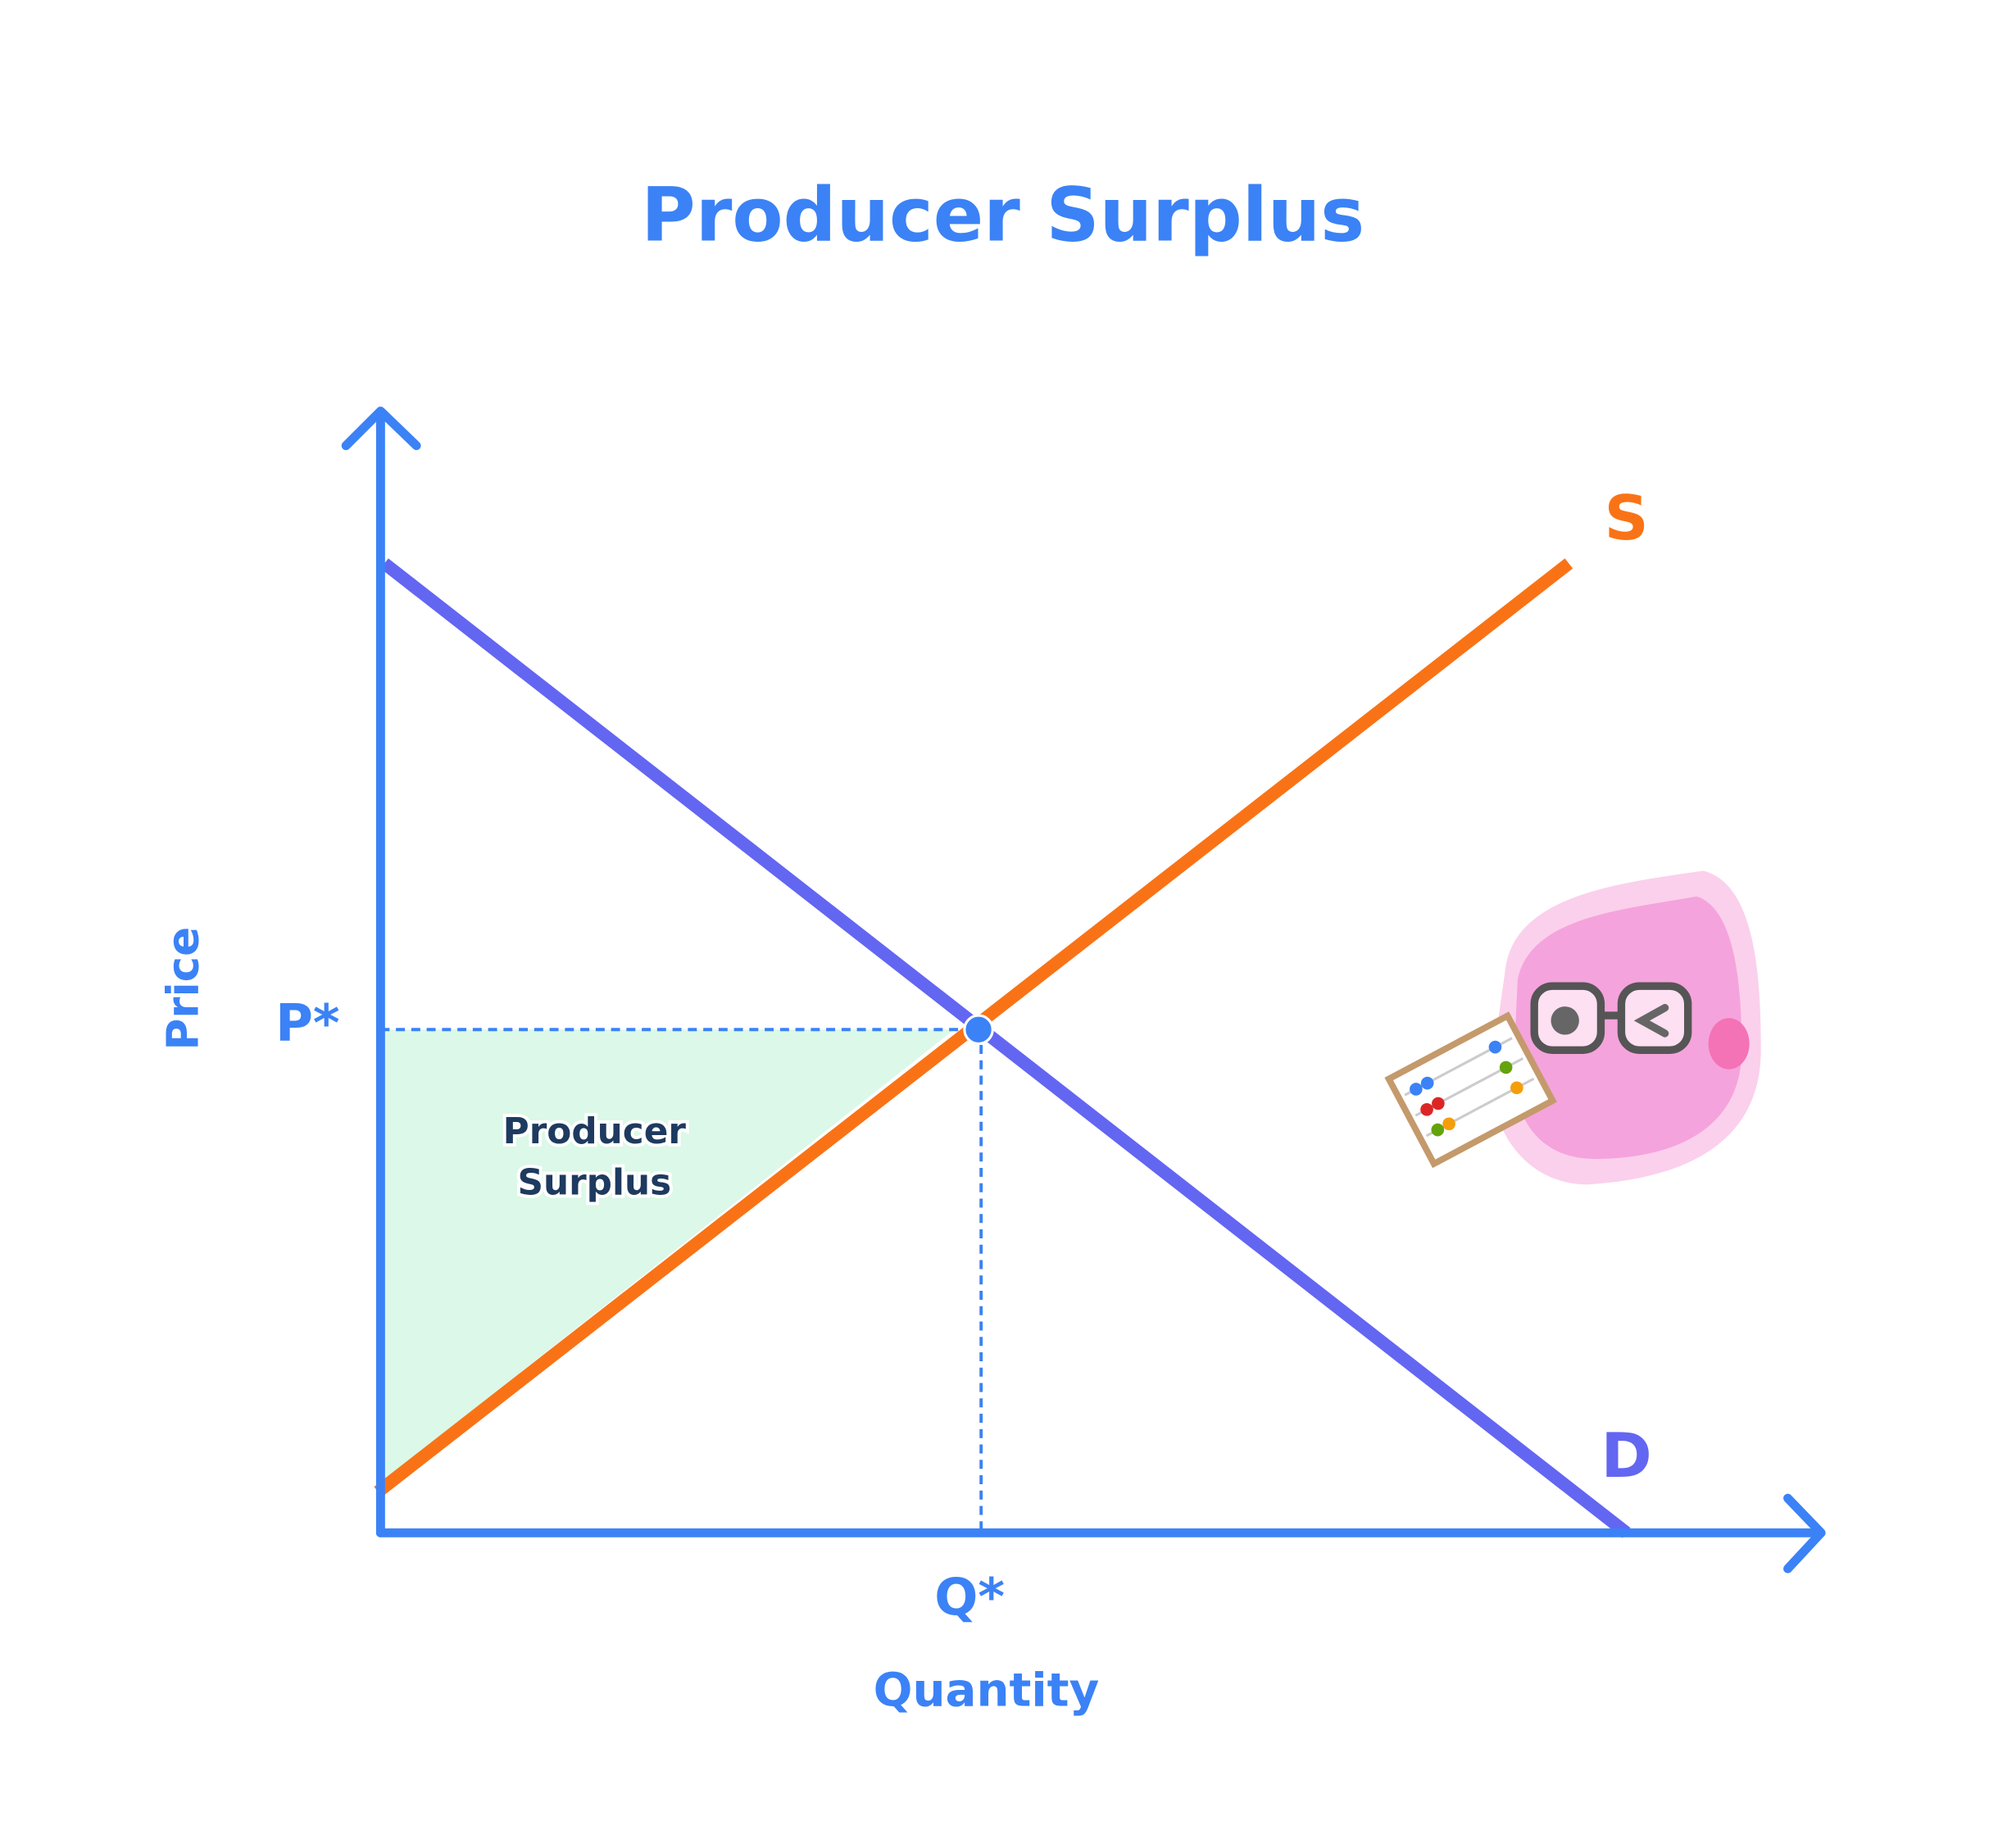 The image size is (2016, 1844). What do you see at coordinates (1804, 1534) in the screenshot?
I see `x-arrow` at bounding box center [1804, 1534].